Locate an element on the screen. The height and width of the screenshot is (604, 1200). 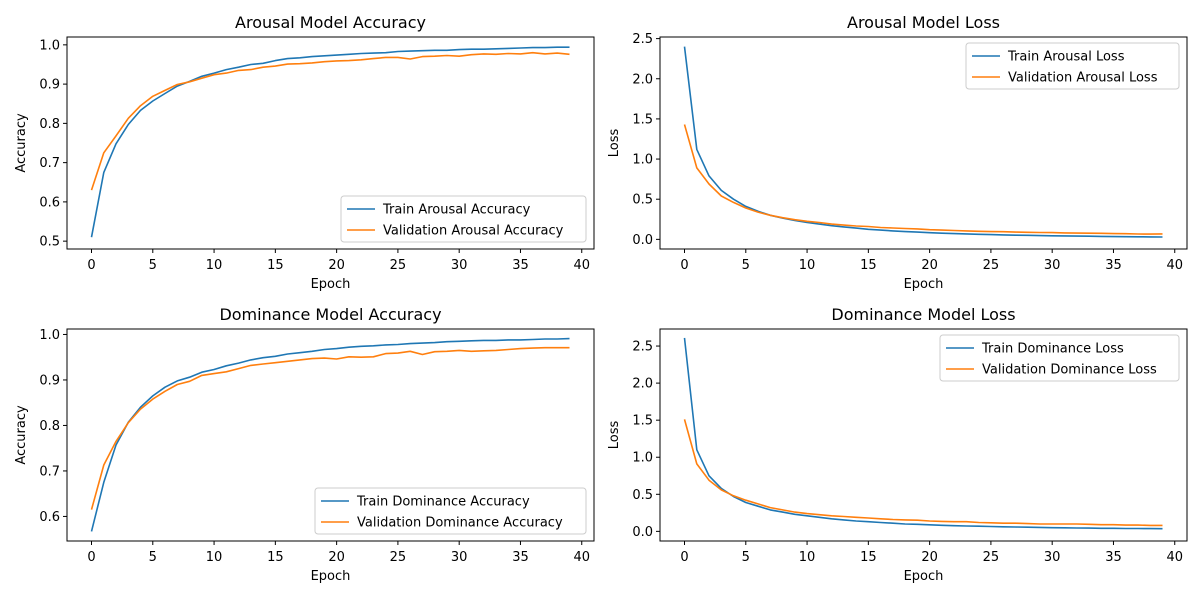
legend-entry: Validation Dominance Accuracy is located at coordinates (460, 523).